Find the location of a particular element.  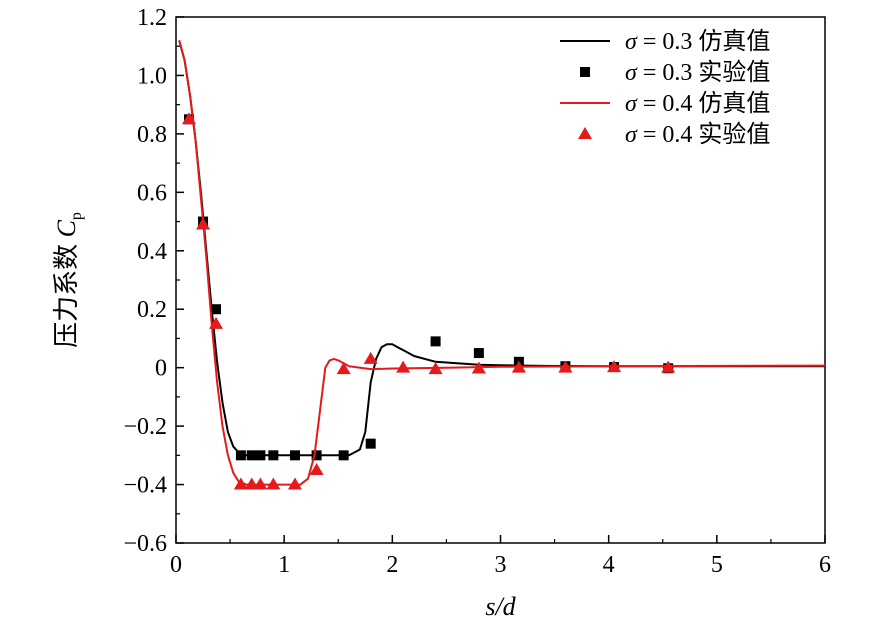

y-tick-label: −0.4 is located at coordinates (145, 486).